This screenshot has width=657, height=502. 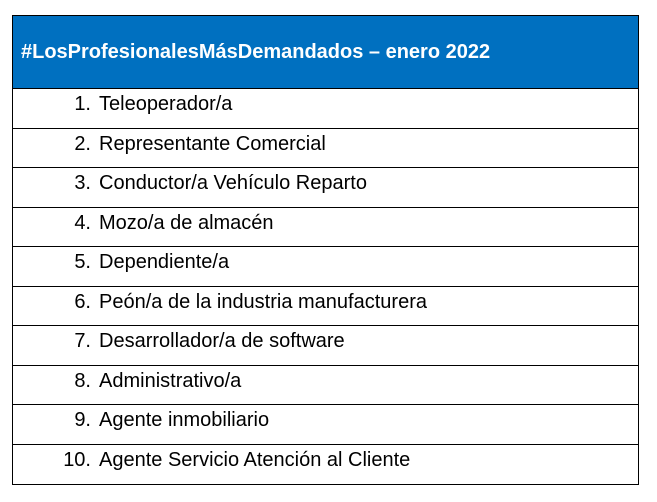 What do you see at coordinates (82, 380) in the screenshot?
I see `row-number: 8.` at bounding box center [82, 380].